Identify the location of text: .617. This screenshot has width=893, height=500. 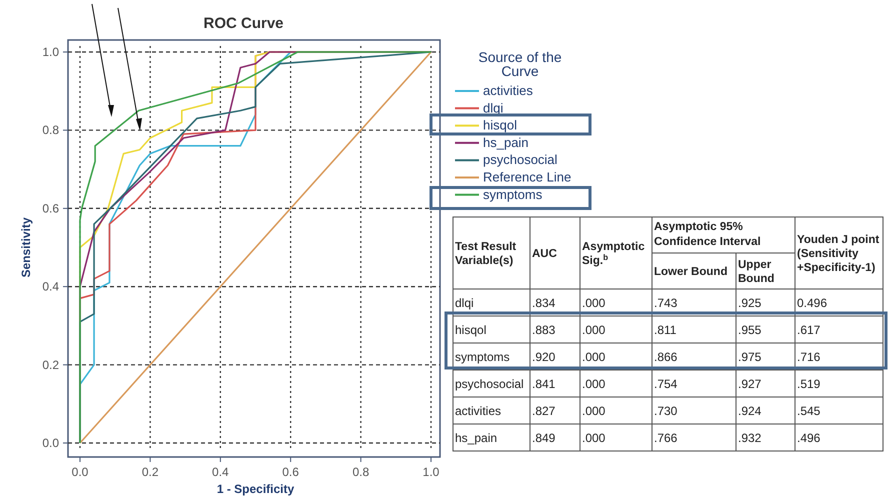
(808, 330).